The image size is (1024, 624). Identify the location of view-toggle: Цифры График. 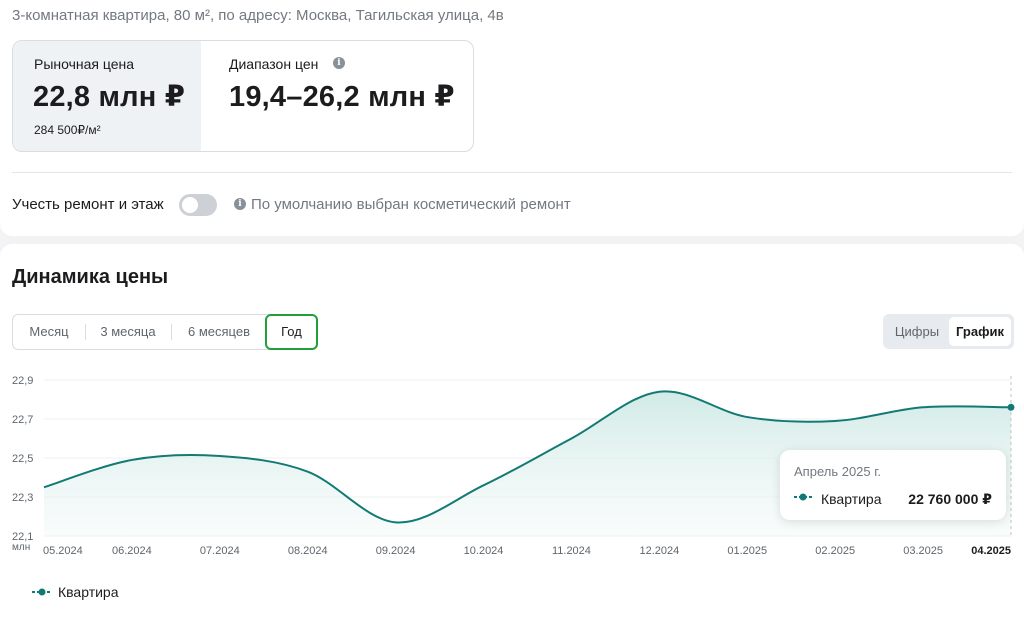
(948, 331).